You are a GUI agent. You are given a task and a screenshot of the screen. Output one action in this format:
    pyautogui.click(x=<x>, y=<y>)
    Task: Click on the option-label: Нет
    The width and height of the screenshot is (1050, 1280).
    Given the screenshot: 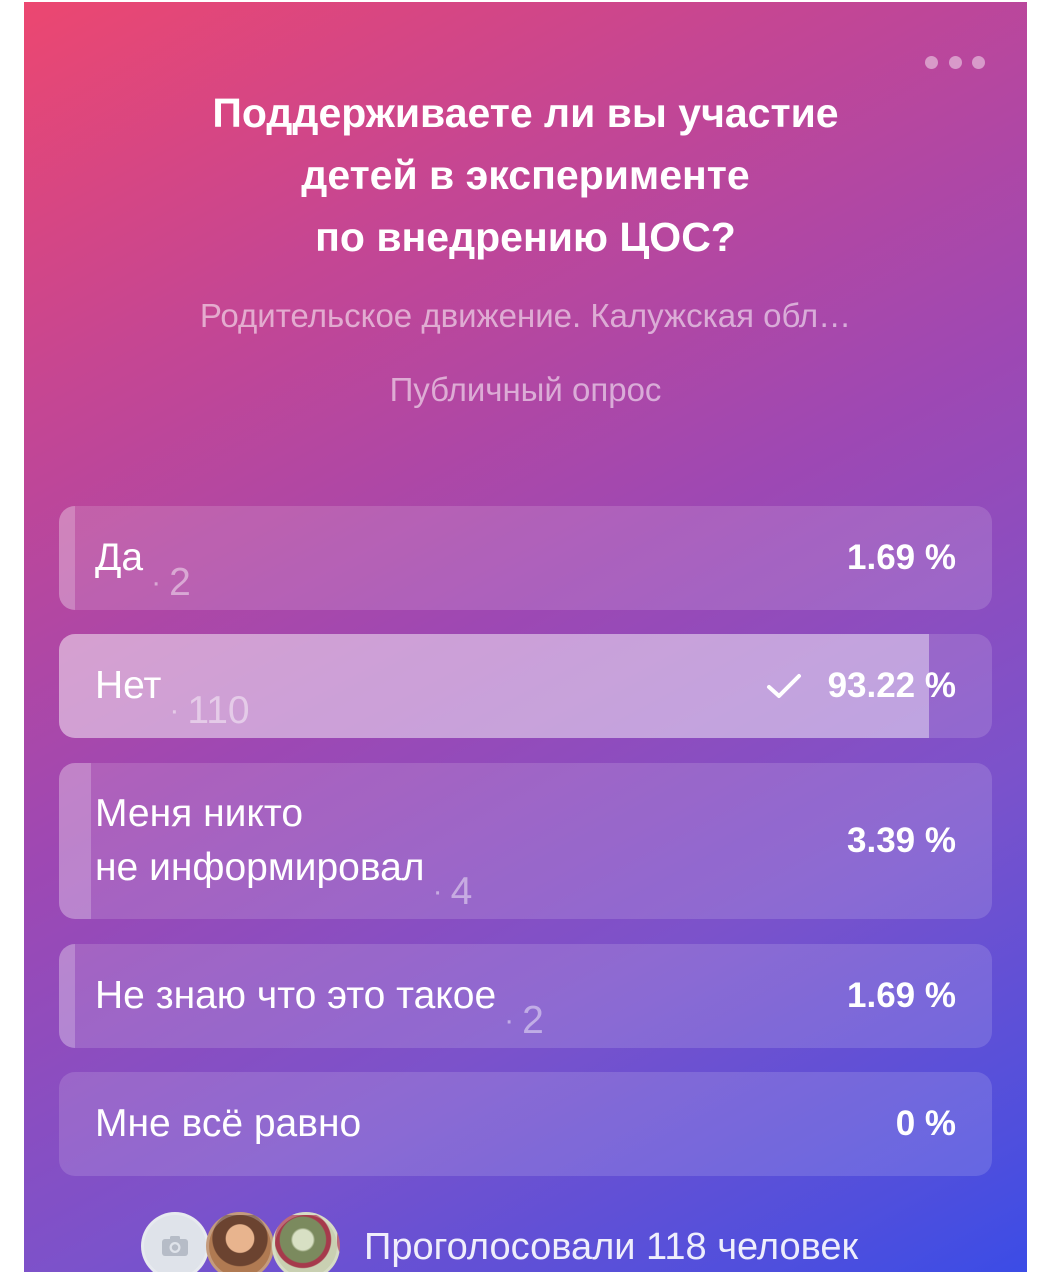 What is the action you would take?
    pyautogui.click(x=128, y=685)
    